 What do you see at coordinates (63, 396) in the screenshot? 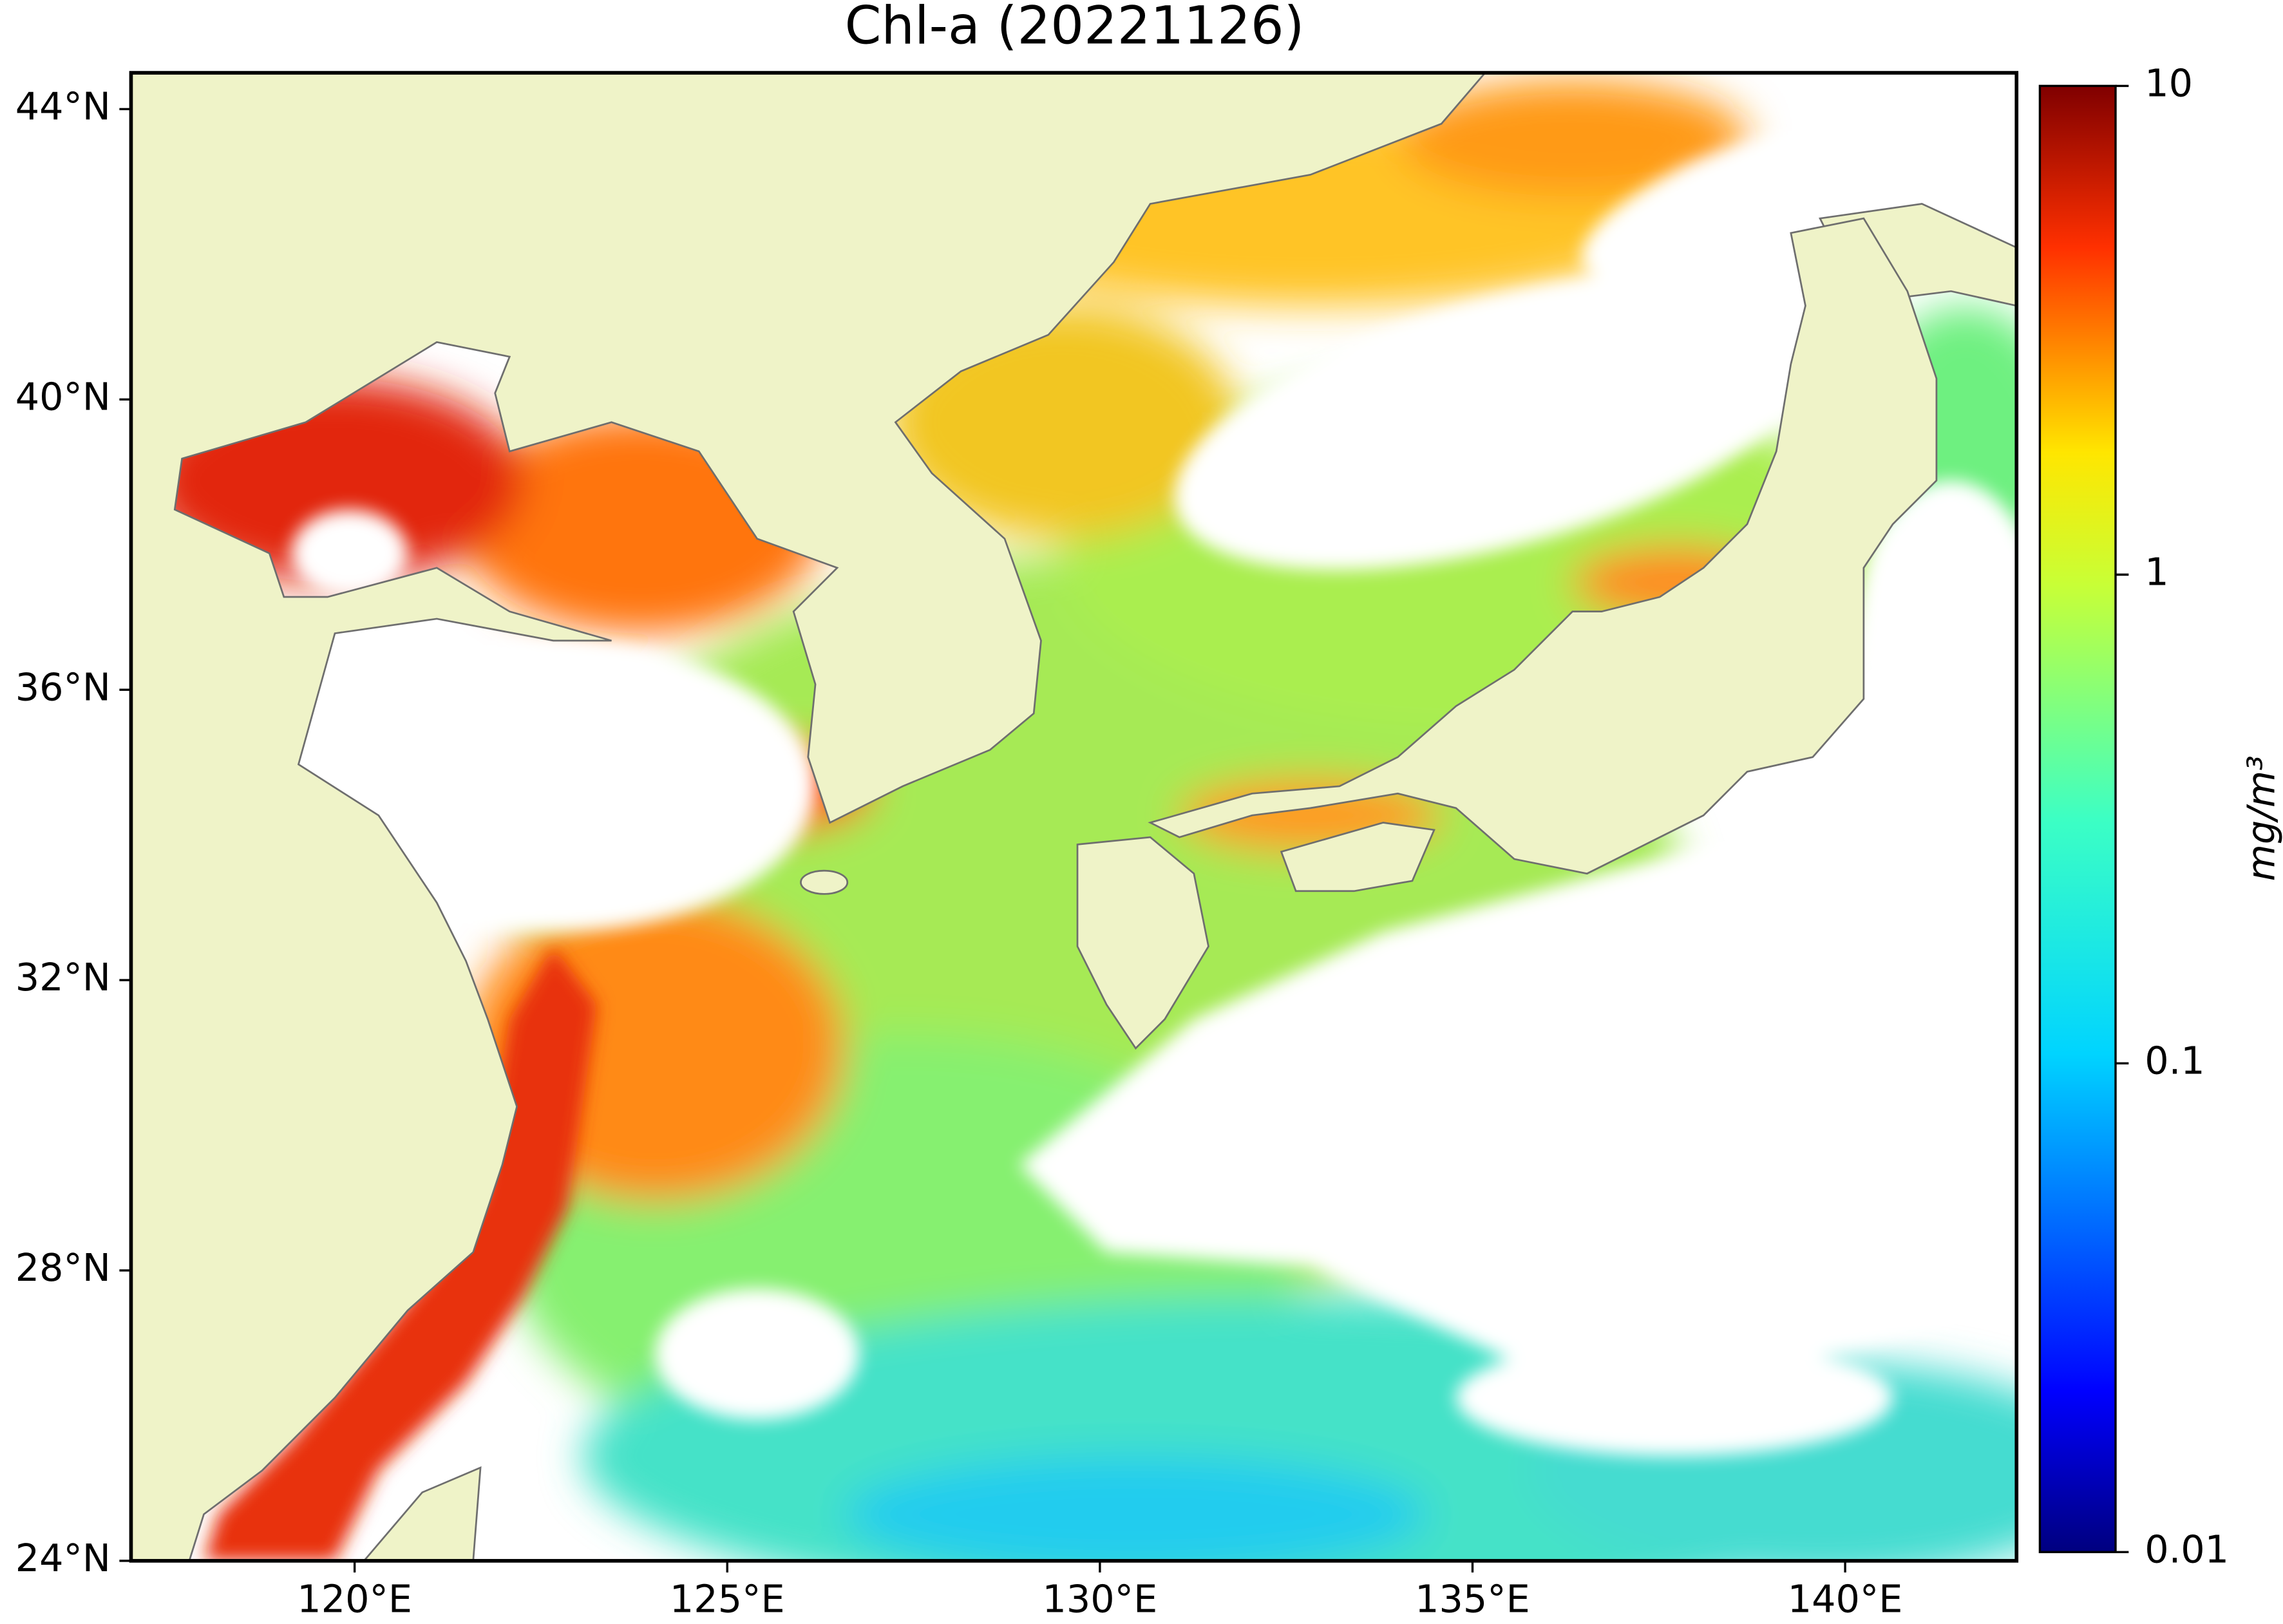
I see `y-tick-label: 40°N` at bounding box center [63, 396].